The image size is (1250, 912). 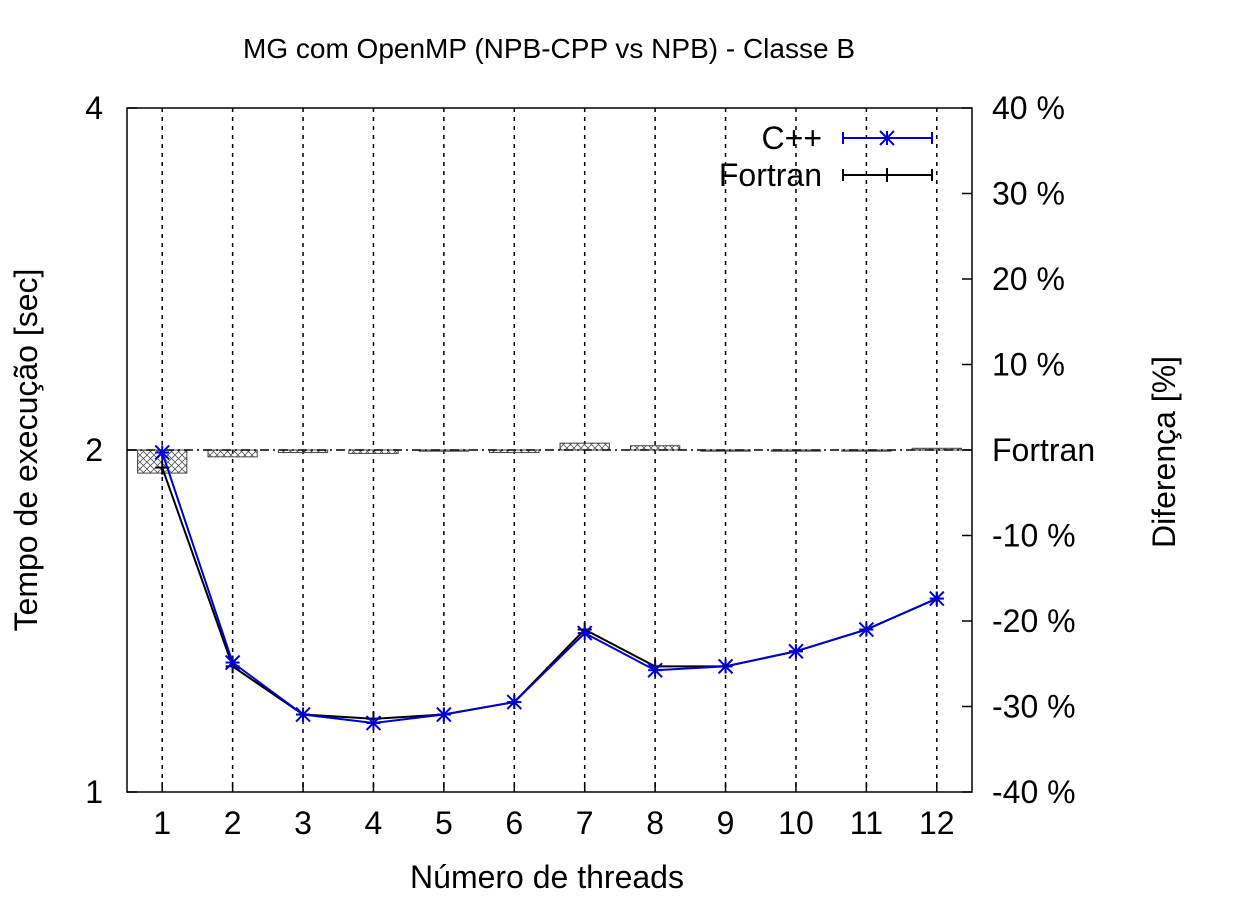 What do you see at coordinates (770, 175) in the screenshot?
I see `legend-label-fortran: Fortran` at bounding box center [770, 175].